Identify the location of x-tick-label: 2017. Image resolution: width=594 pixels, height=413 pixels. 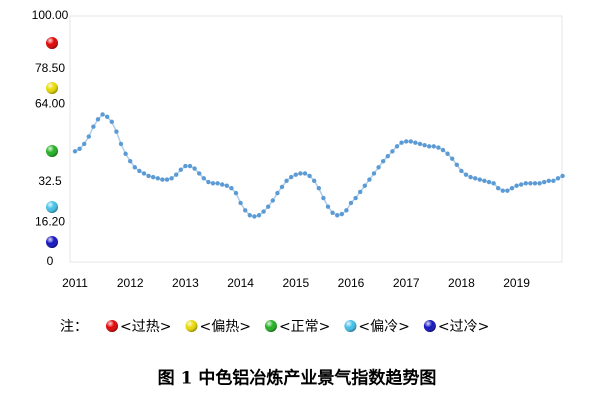
(406, 283).